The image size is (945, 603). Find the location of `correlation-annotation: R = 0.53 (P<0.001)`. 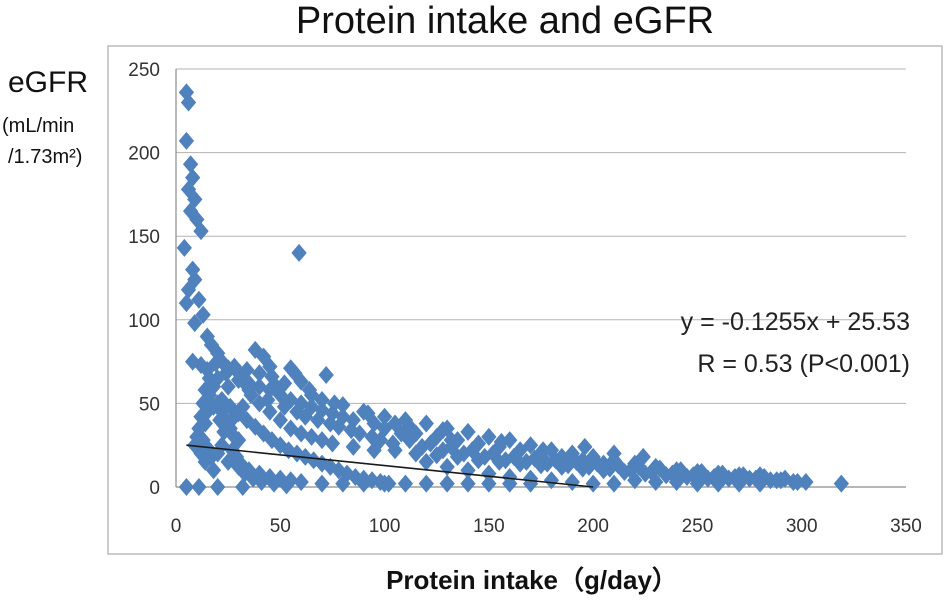

correlation-annotation: R = 0.53 (P<0.001) is located at coordinates (803, 364).